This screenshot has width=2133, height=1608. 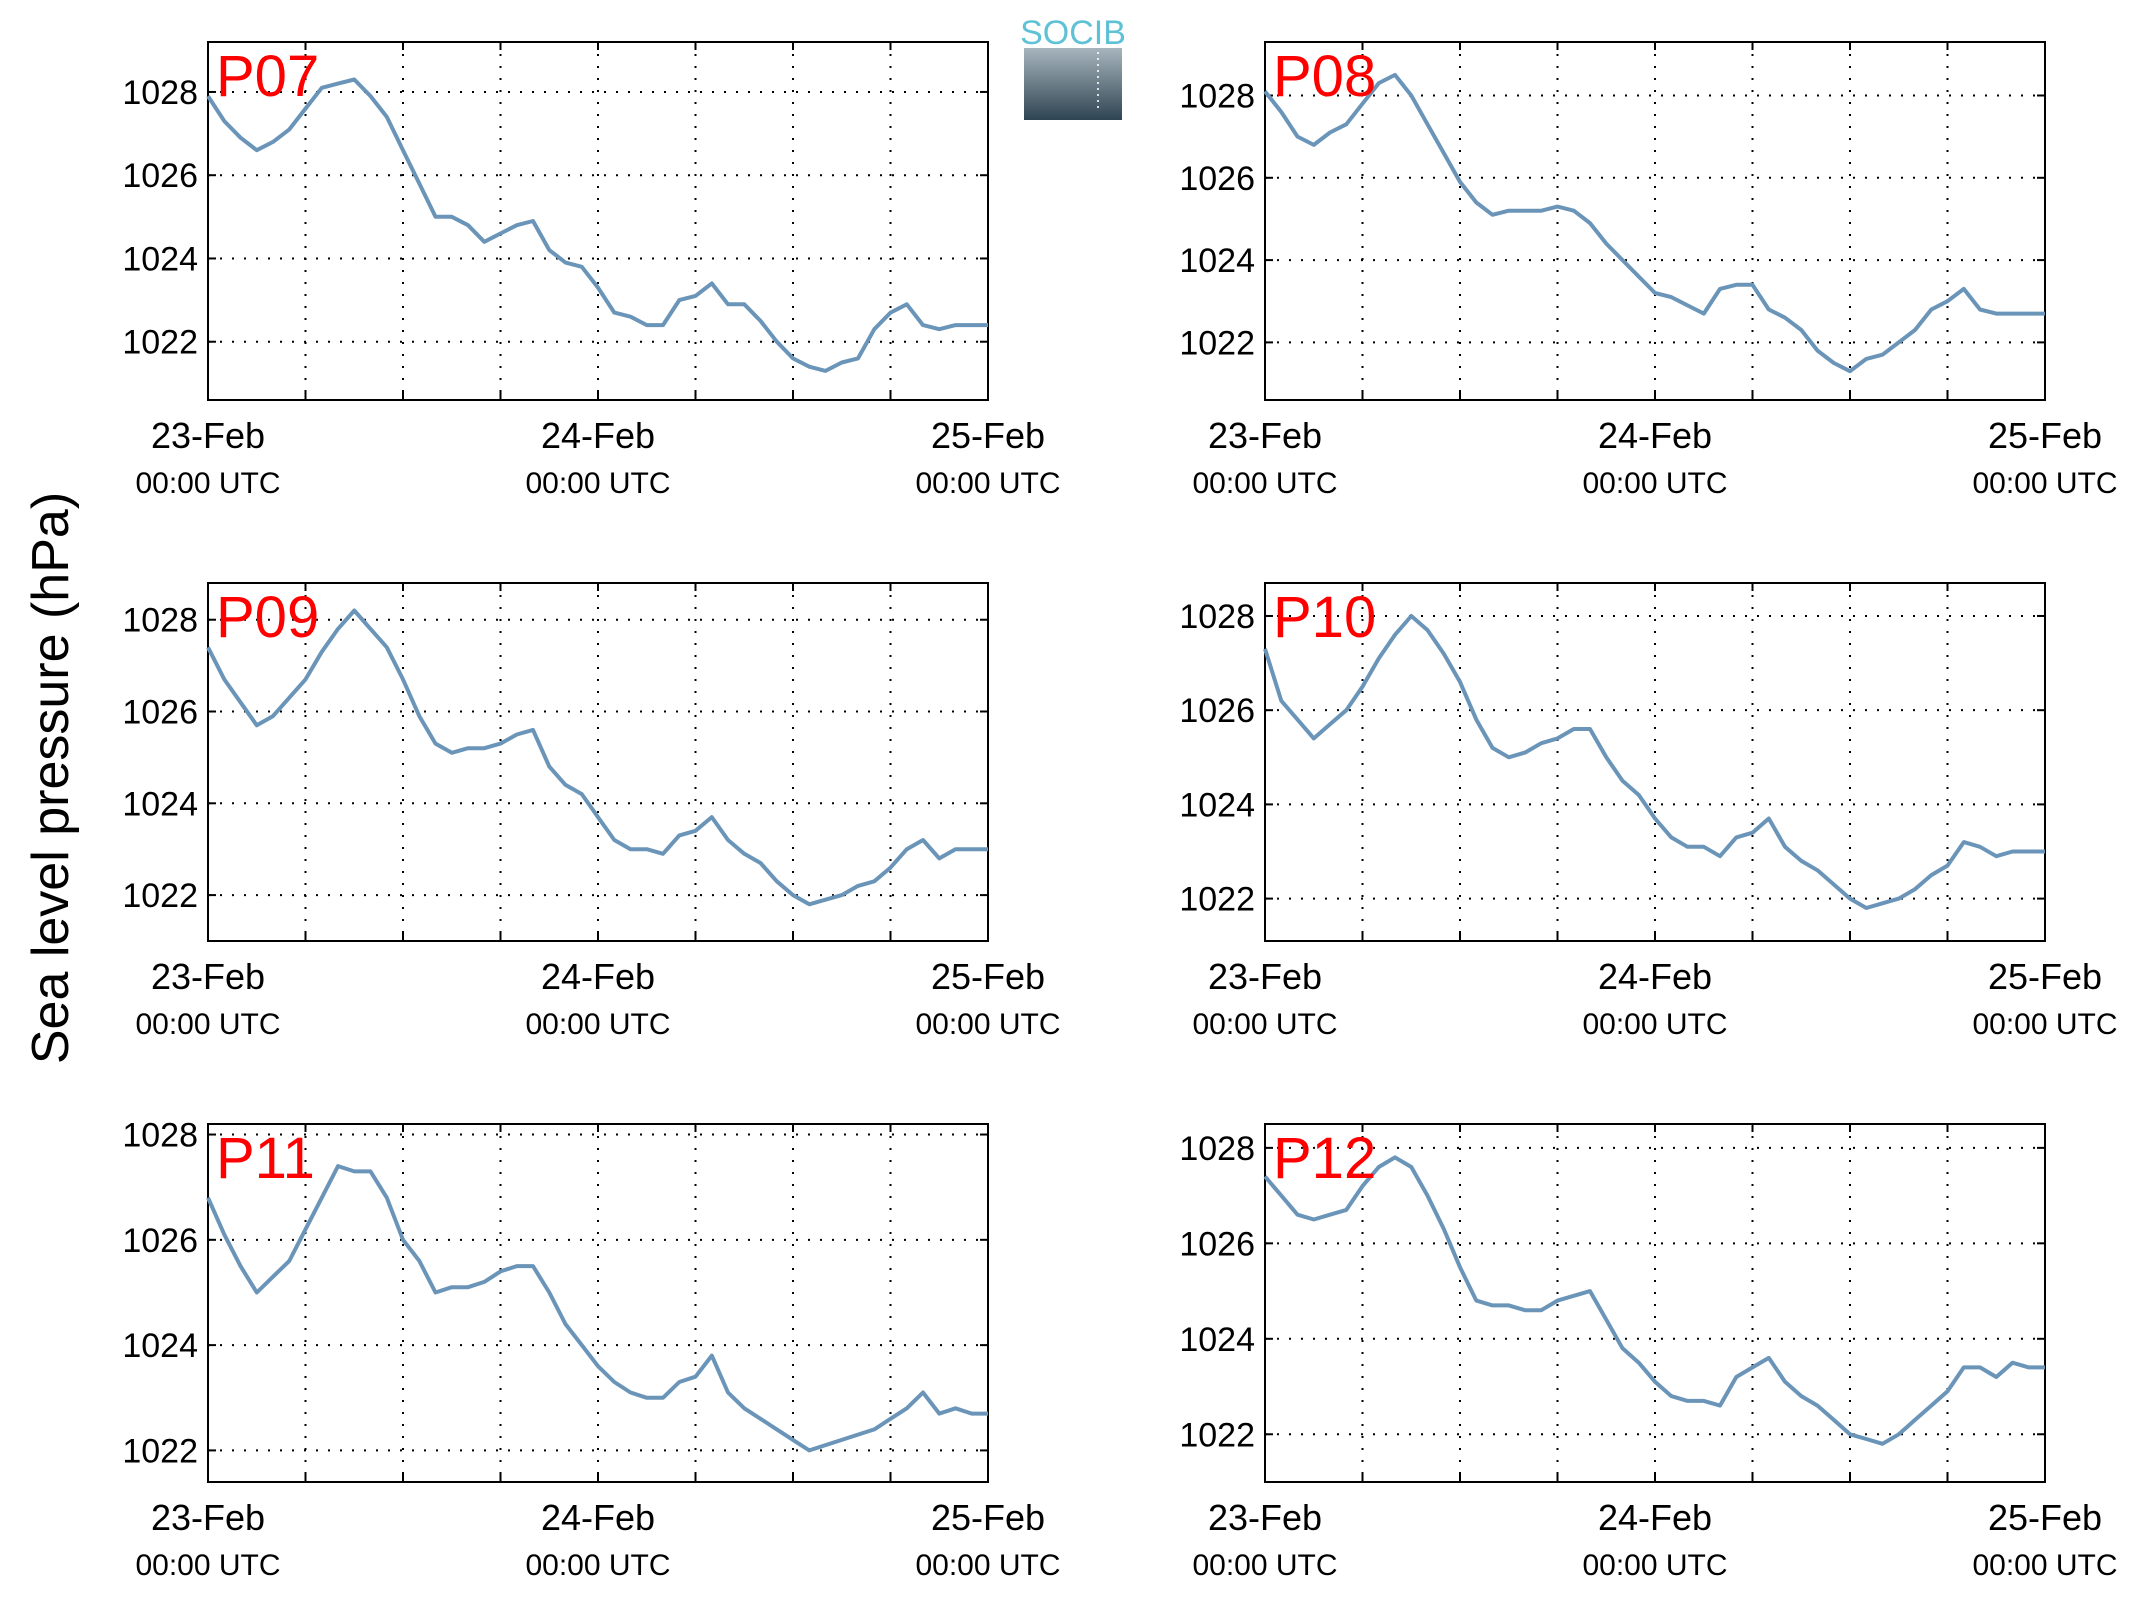 I want to click on socib-logo-text: SOCIB, so click(x=1073, y=33).